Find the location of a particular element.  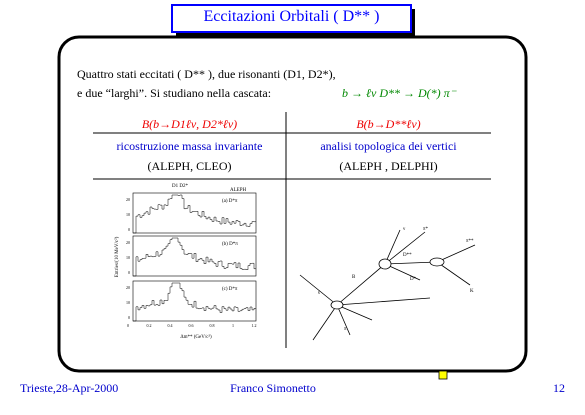

title: Eccitazioni Orbitali ( D** ) is located at coordinates (291, 16).